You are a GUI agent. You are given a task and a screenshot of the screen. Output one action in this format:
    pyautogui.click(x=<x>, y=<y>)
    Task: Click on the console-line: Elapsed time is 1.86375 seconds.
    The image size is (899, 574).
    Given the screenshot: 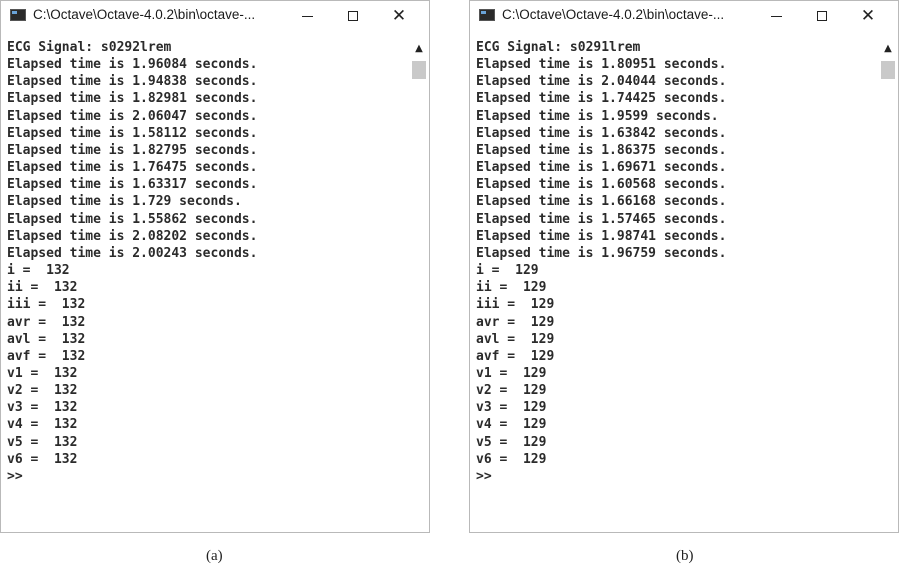 What is the action you would take?
    pyautogui.click(x=601, y=150)
    